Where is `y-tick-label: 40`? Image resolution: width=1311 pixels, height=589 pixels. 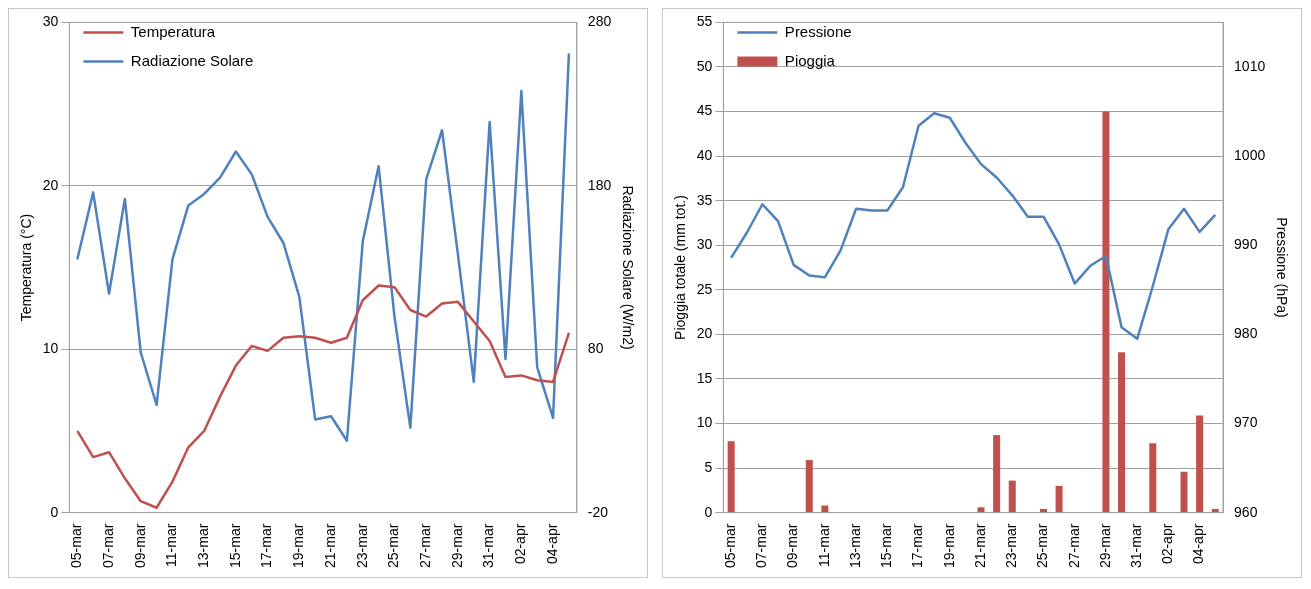 y-tick-label: 40 is located at coordinates (704, 154).